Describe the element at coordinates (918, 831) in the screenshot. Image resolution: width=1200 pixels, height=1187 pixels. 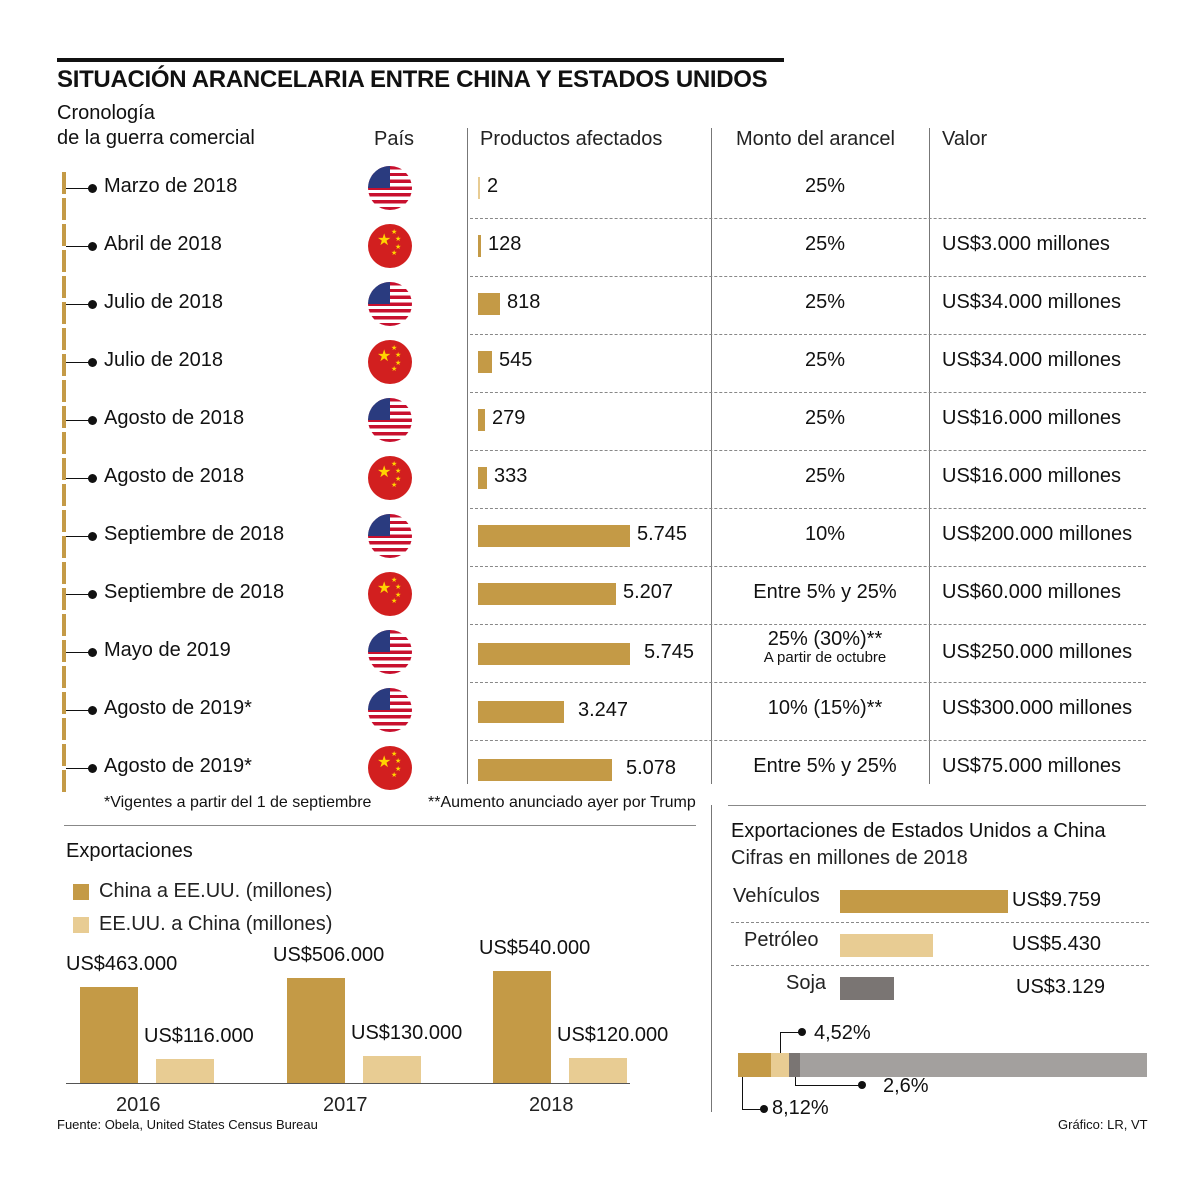
I see `us-exports-title: Exportaciones de Estados Unidos a China` at that location.